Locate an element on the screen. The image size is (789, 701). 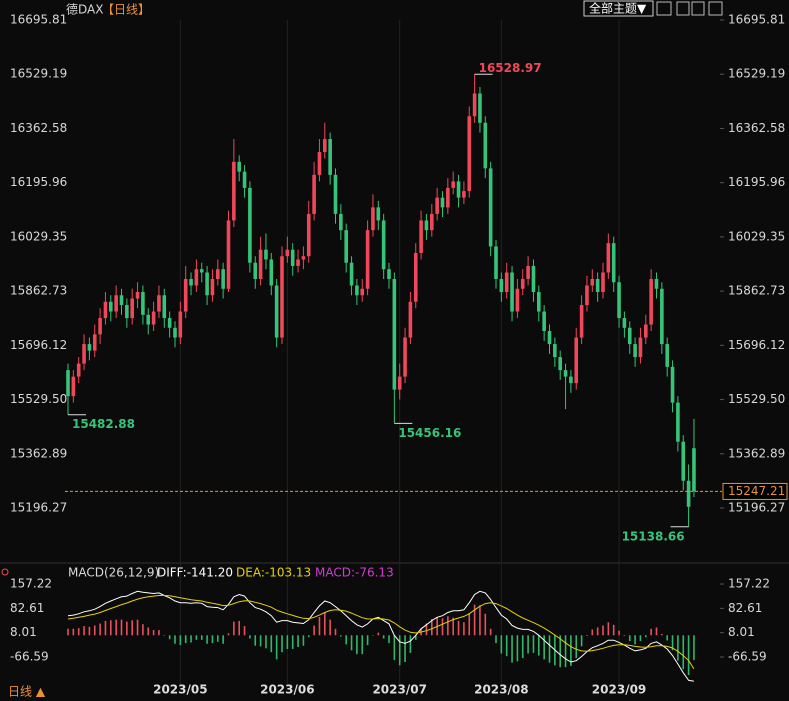
extreme-label: 16528.97 is located at coordinates (510, 68).